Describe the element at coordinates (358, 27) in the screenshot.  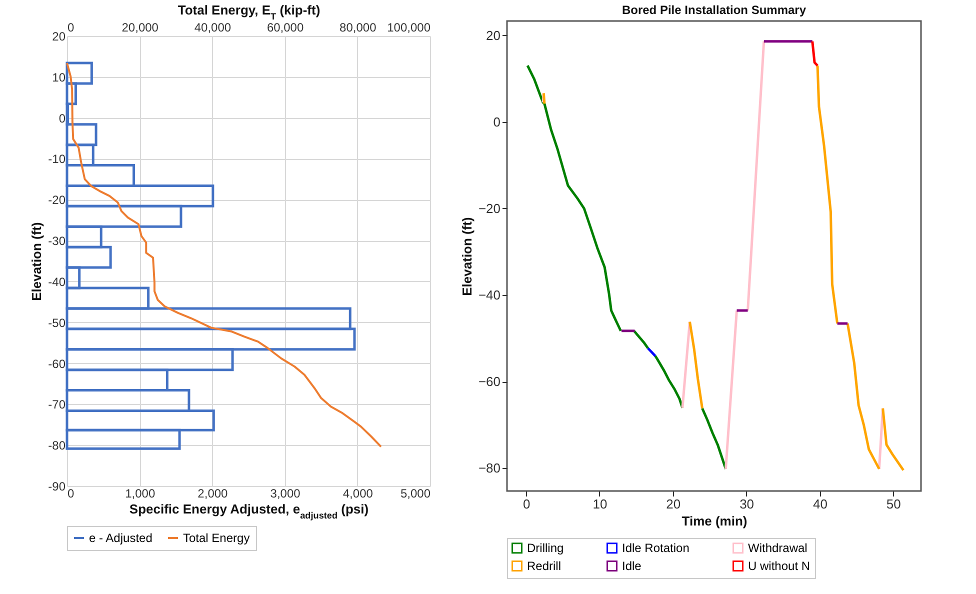
I see `x2-tick-label: 80,000` at that location.